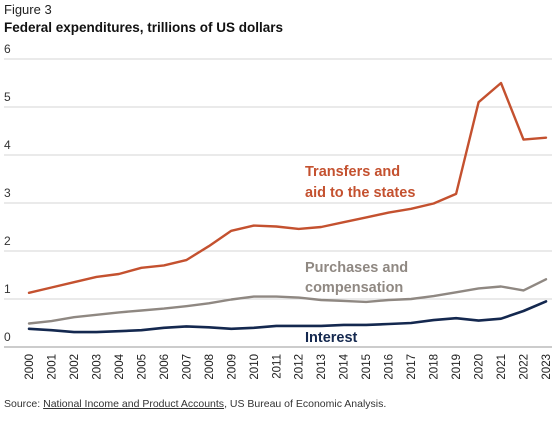 This screenshot has height=428, width=560. What do you see at coordinates (480, 367) in the screenshot?
I see `x-tick-label: 2020` at bounding box center [480, 367].